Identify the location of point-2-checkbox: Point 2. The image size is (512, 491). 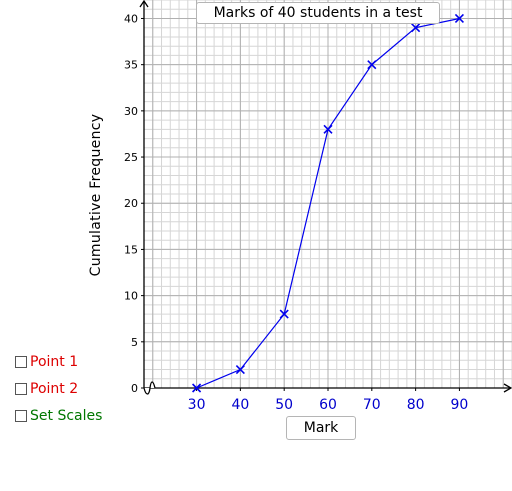
(58, 388).